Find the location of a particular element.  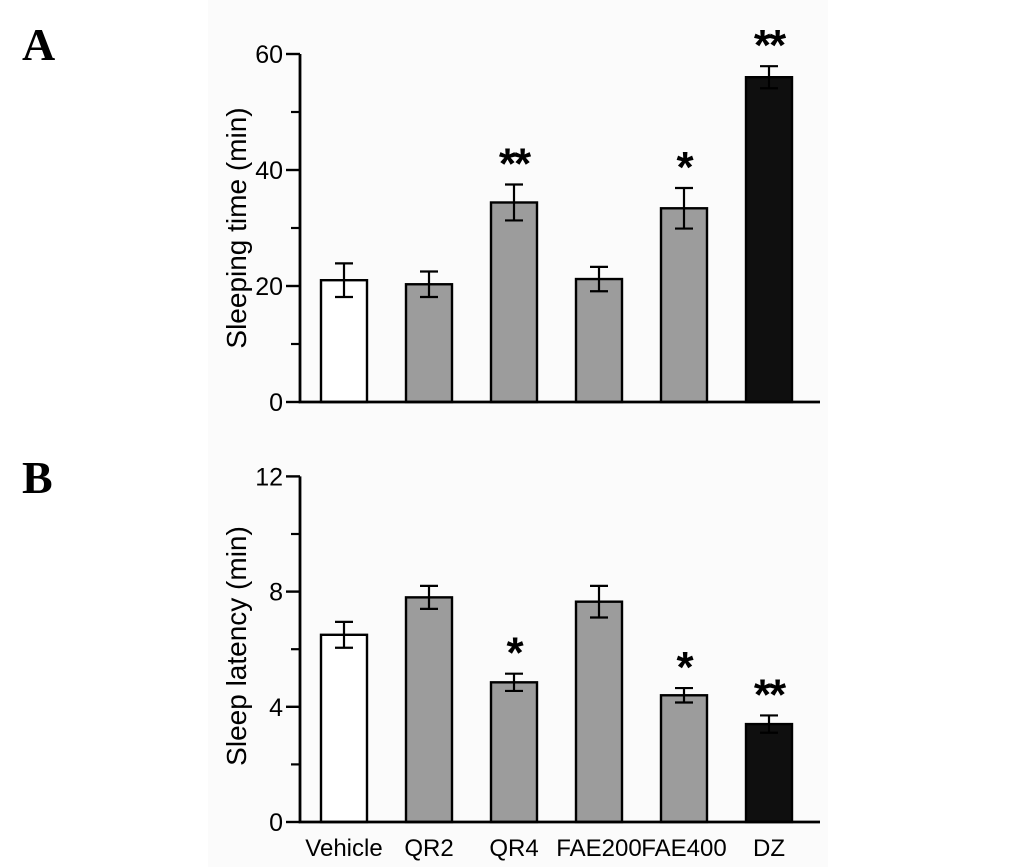

y-tick-label-b: 12 is located at coordinates (269, 477).